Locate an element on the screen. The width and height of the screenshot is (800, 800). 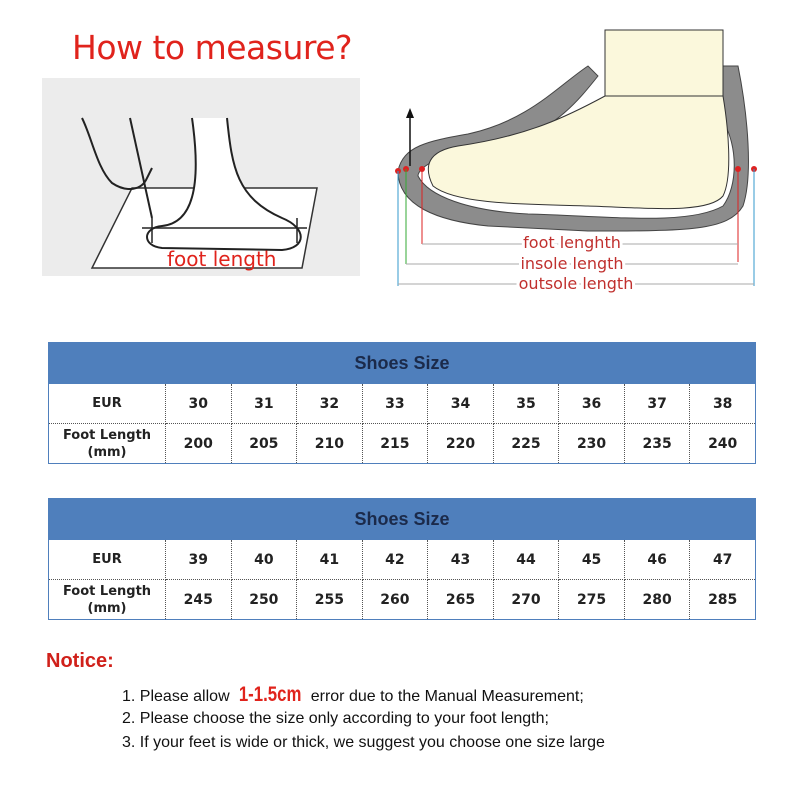
foot-length-cell: 235 is located at coordinates (657, 443).